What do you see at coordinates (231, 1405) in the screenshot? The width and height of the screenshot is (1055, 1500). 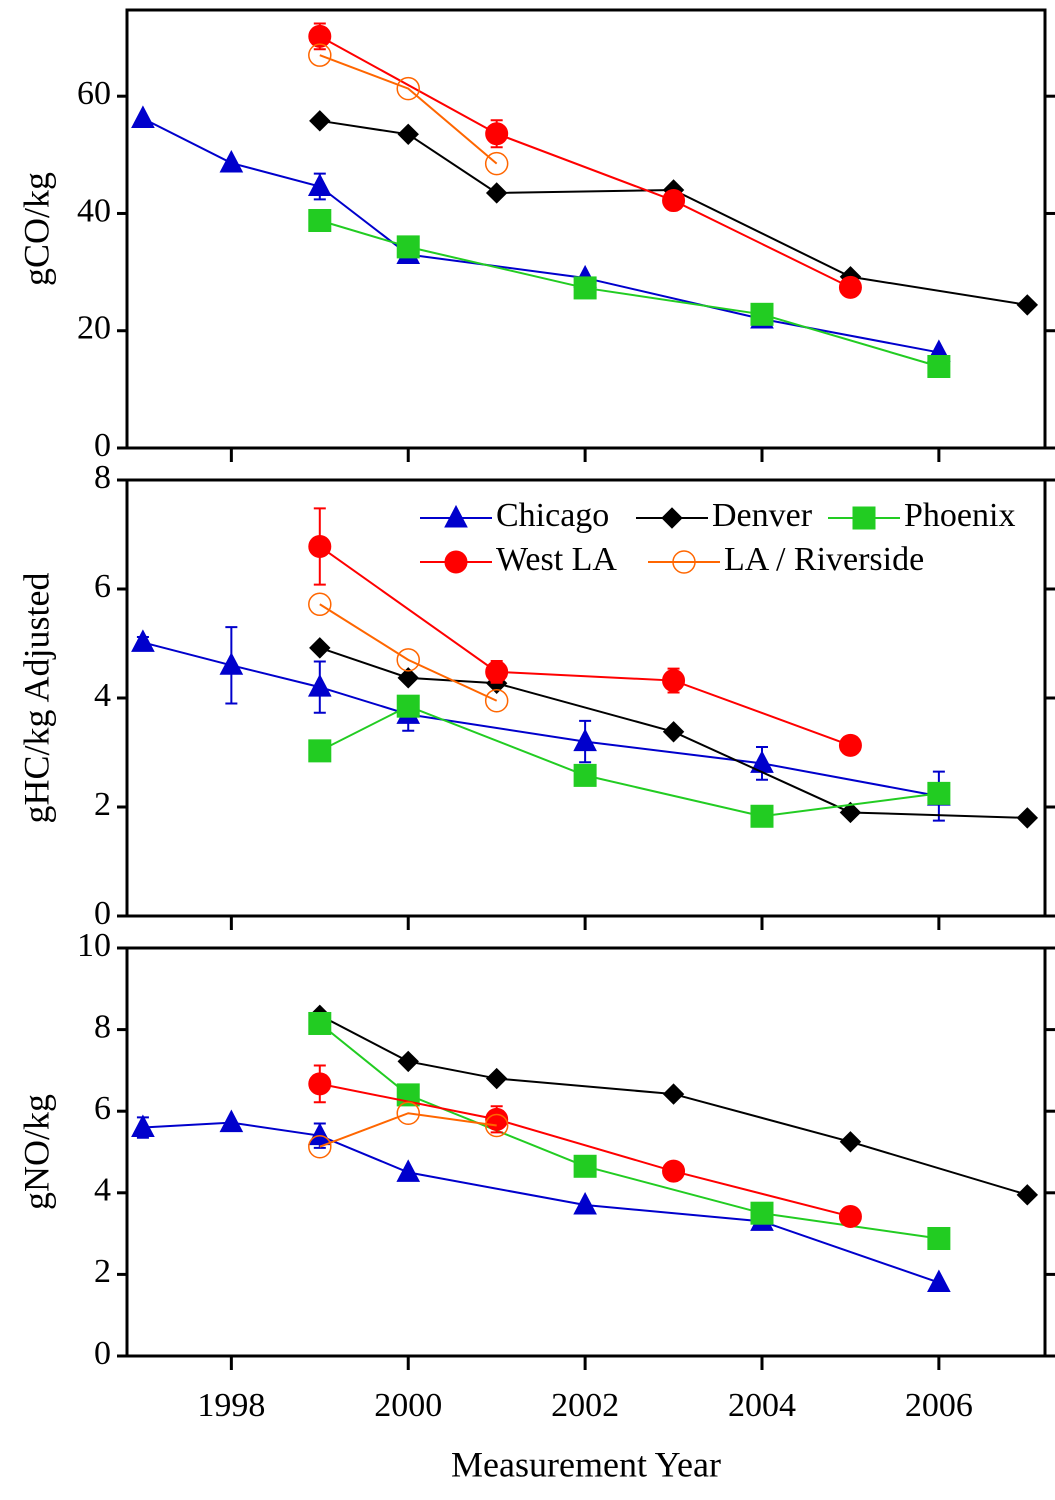 I see `x-tick-label: 1998` at bounding box center [231, 1405].